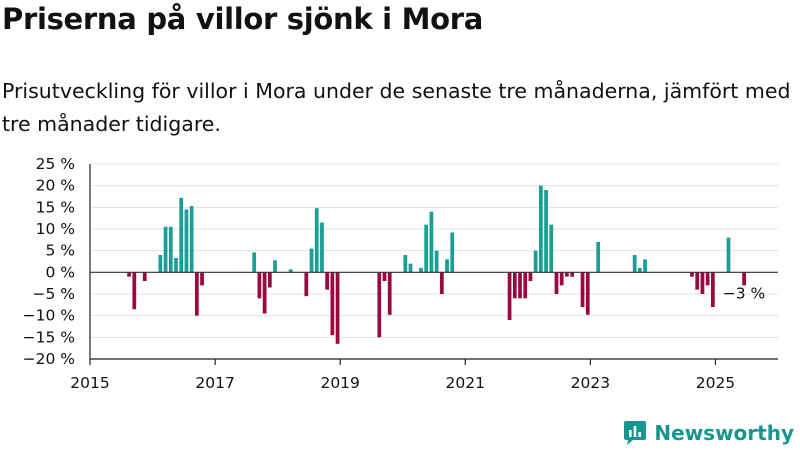  What do you see at coordinates (744, 293) in the screenshot?
I see `last-value-annotation: −3 %` at bounding box center [744, 293].